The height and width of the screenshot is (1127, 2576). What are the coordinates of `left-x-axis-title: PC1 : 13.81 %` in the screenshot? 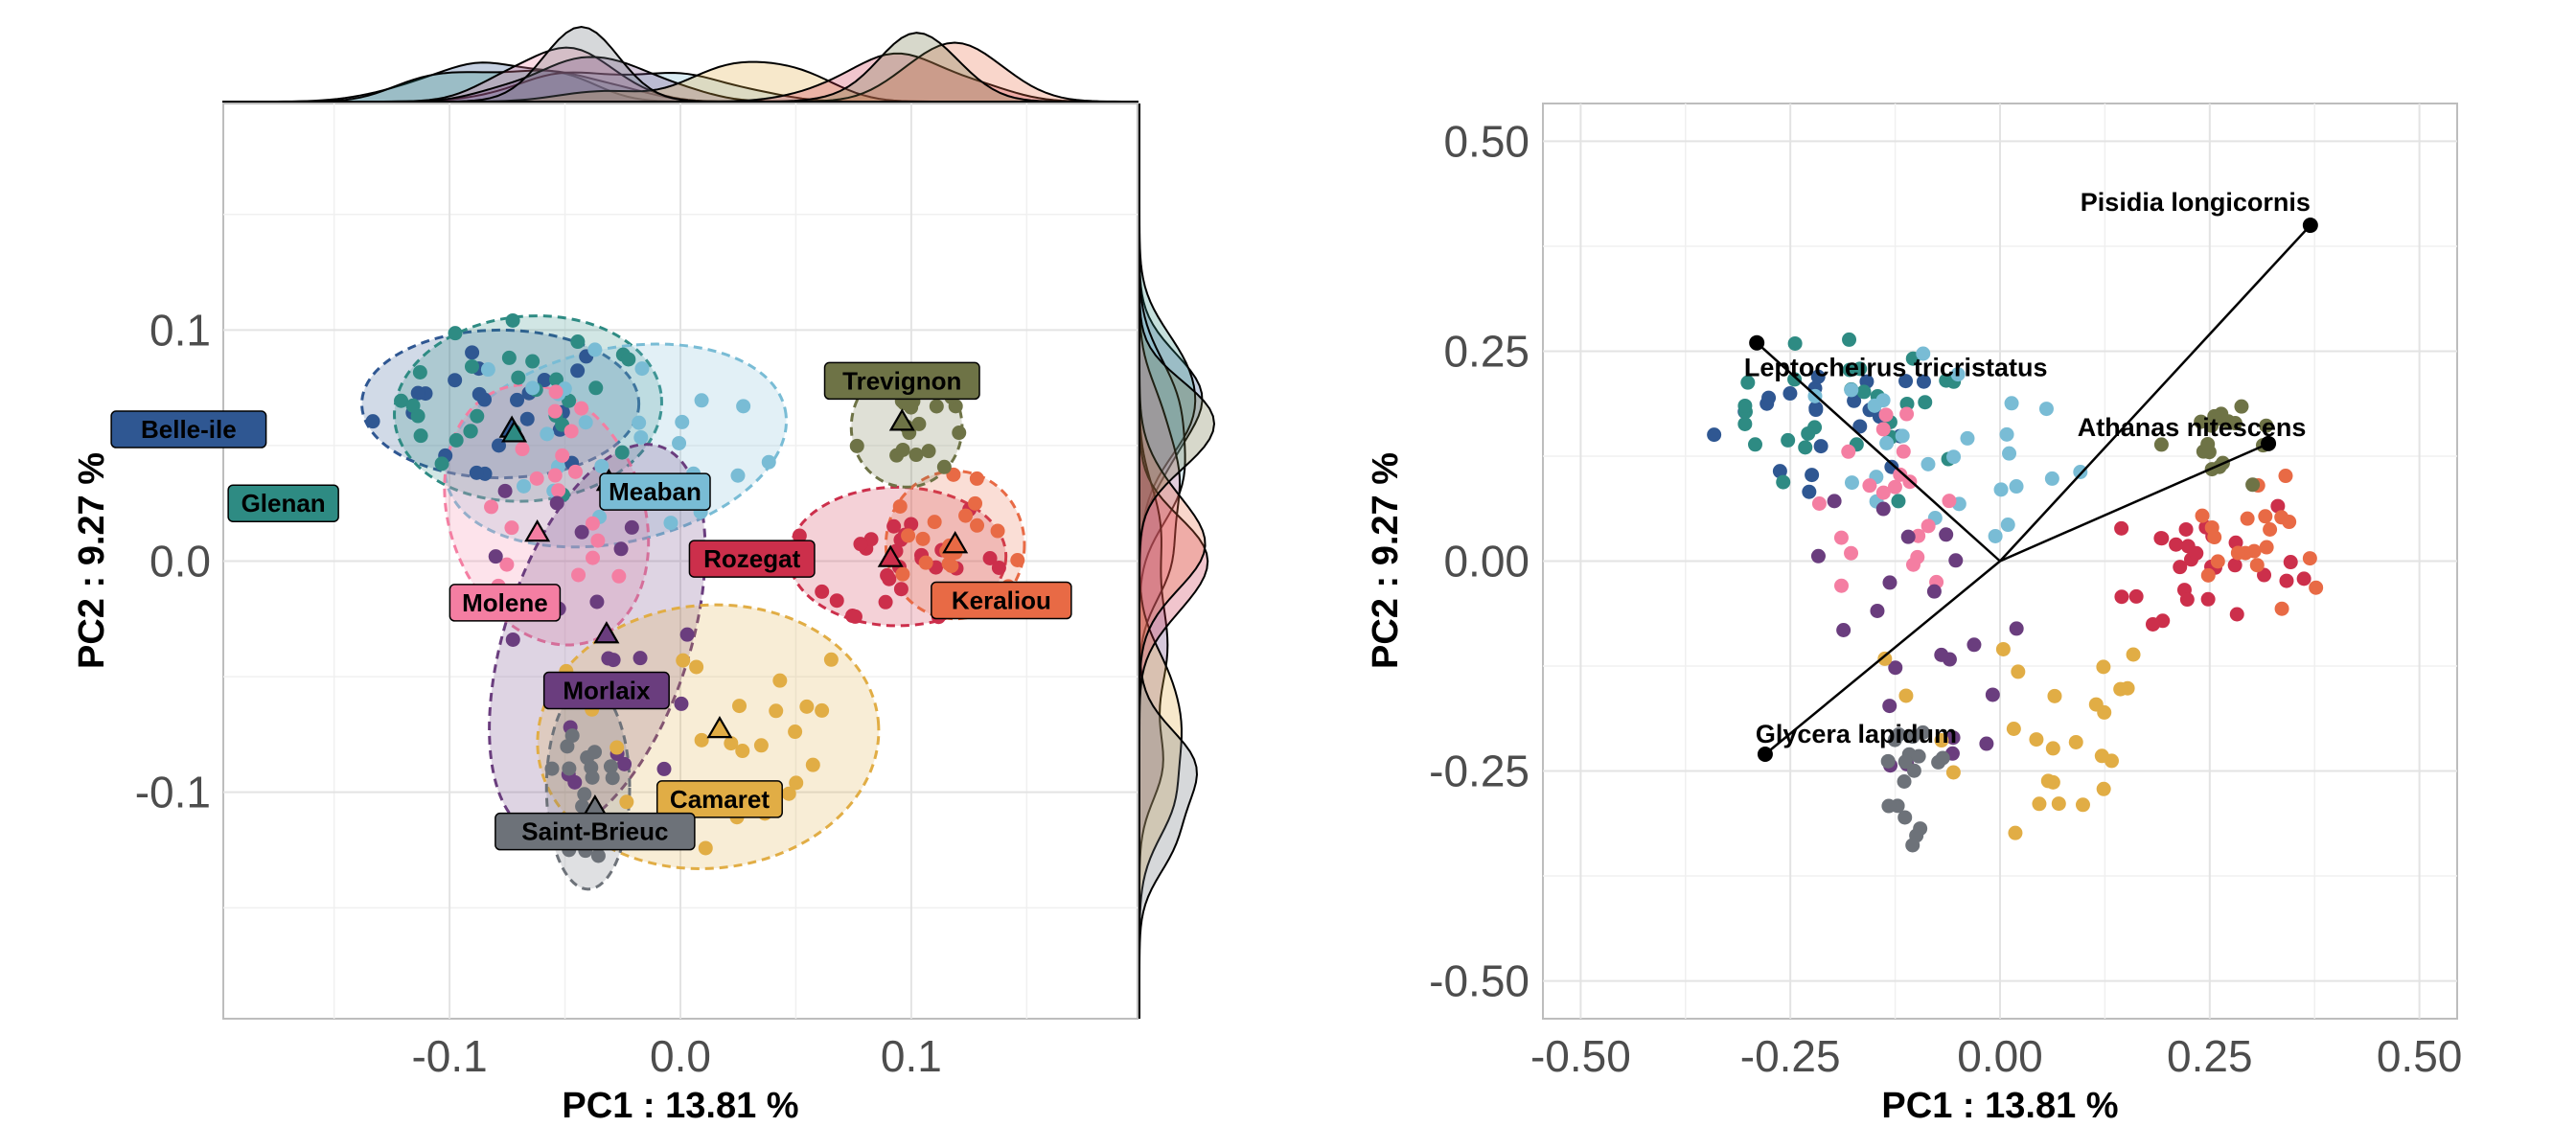 It's located at (680, 1106).